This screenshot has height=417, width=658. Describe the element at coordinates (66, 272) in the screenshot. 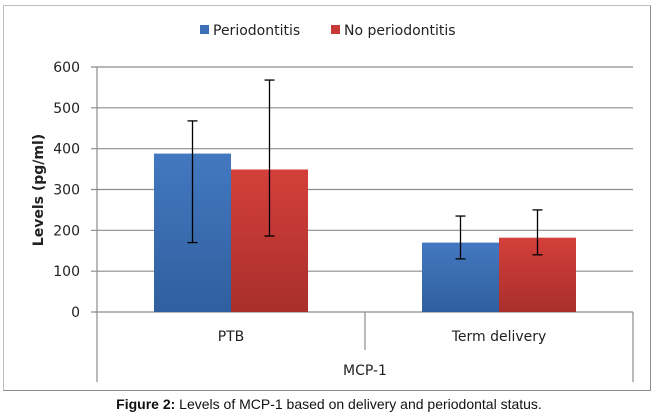

I see `y-tick-label-100: 100` at that location.